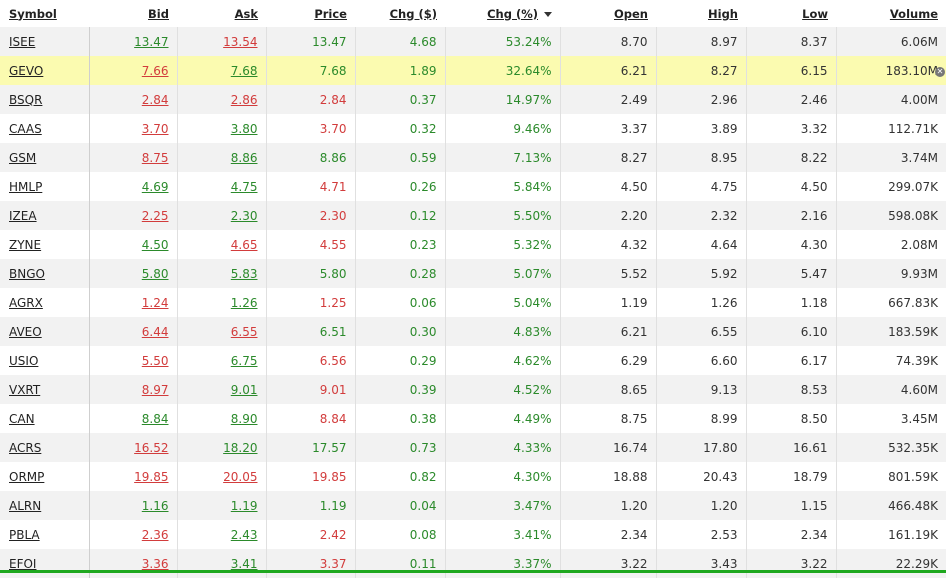 Image resolution: width=946 pixels, height=578 pixels. I want to click on symbol-link: EFOI, so click(23, 563).